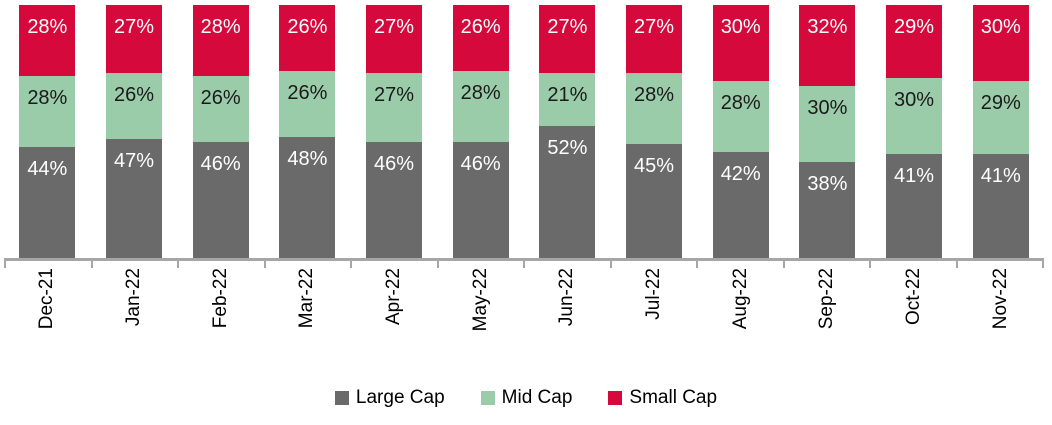 This screenshot has height=425, width=1052. I want to click on bar-slot-oct-22: 29% 30% 41%, so click(914, 131).